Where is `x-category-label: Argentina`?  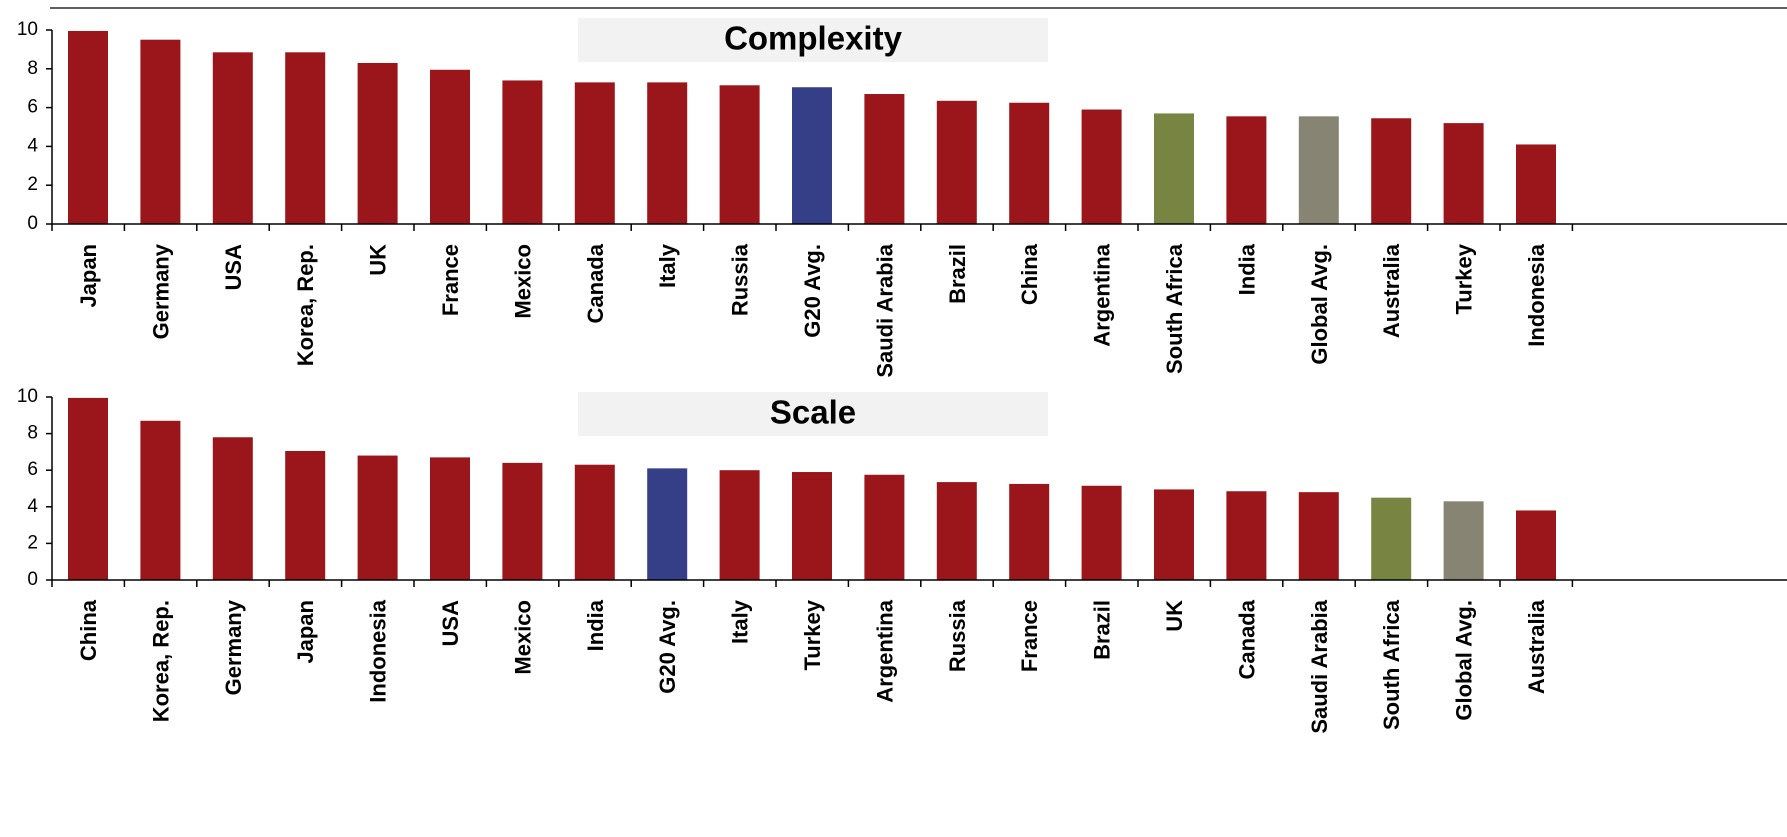 x-category-label: Argentina is located at coordinates (1102, 294).